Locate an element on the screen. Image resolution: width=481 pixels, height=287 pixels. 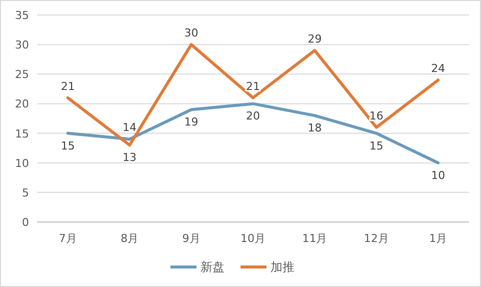
data-label: 24 is located at coordinates (438, 69).